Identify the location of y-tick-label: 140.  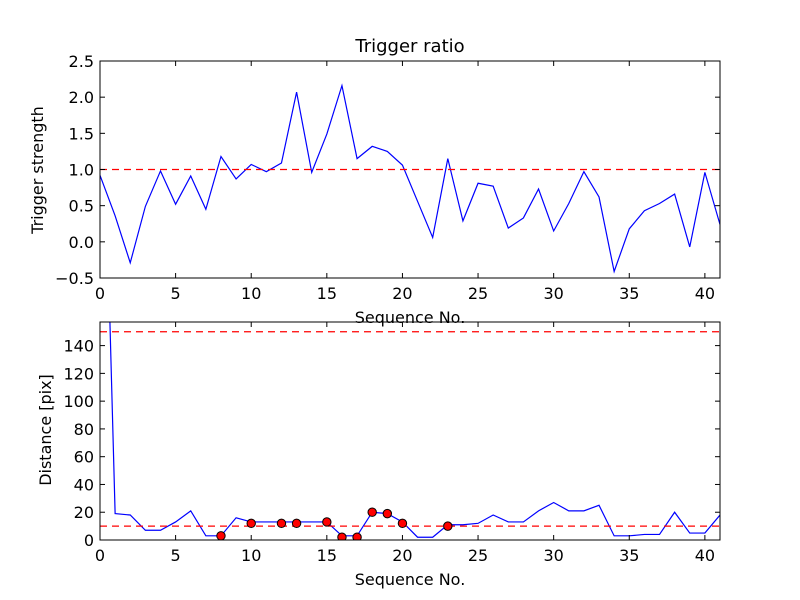
(78, 346).